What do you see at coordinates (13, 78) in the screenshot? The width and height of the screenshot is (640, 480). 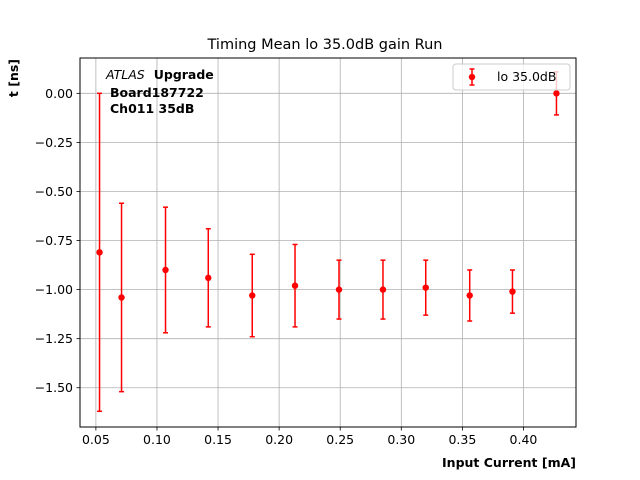 I see `y-axis-label: t [ns]` at bounding box center [13, 78].